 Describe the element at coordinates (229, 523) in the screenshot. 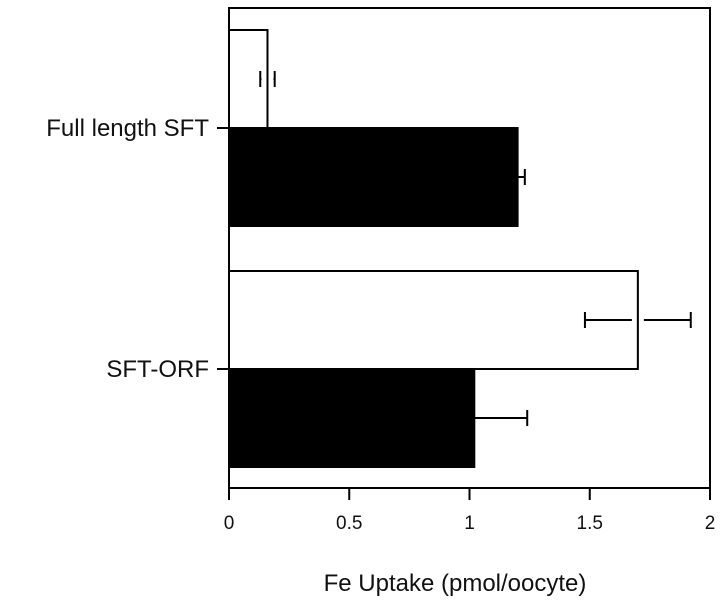

I see `x-tick-label-1: 0` at that location.